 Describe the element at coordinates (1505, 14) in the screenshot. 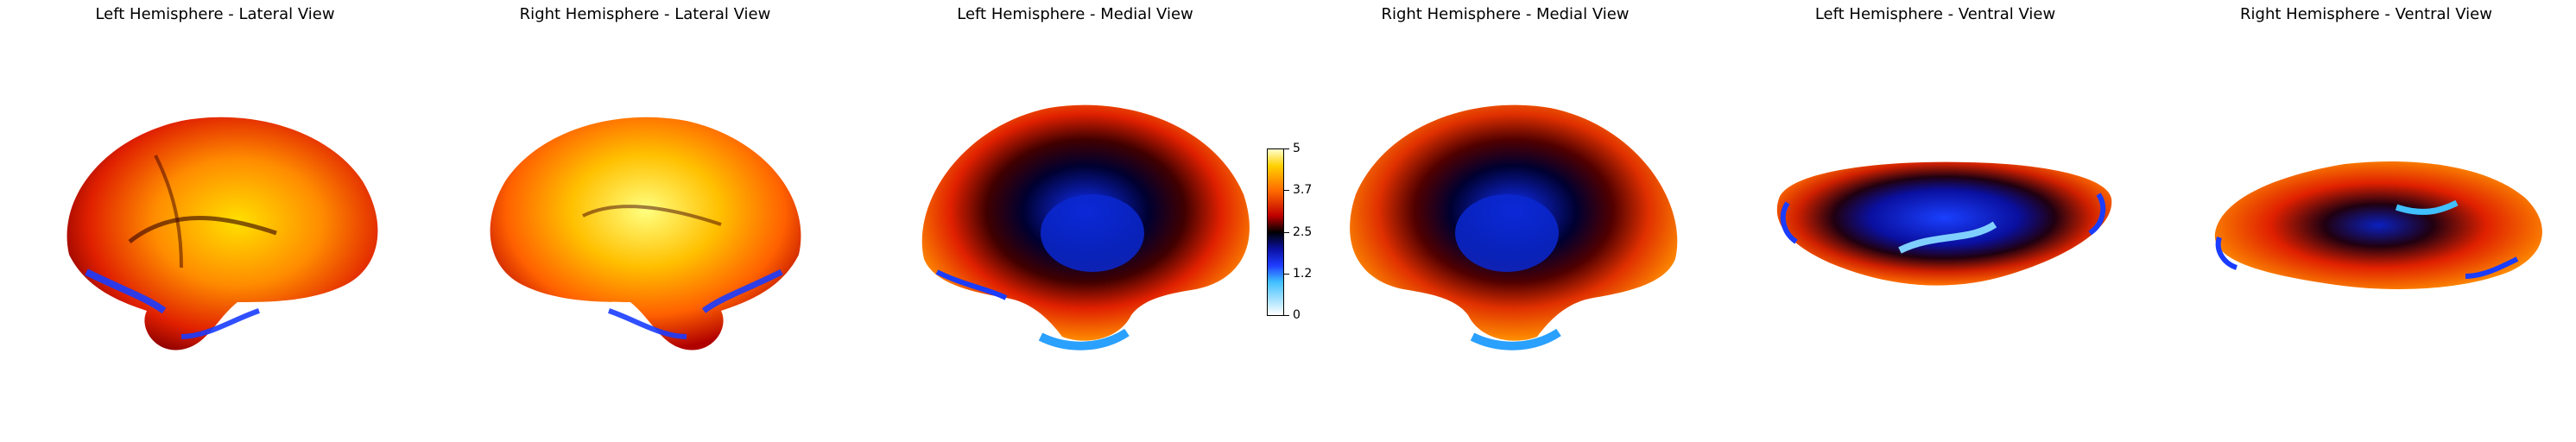

I see `panel-title-right-medial: Right Hemisphere - Medial View` at that location.